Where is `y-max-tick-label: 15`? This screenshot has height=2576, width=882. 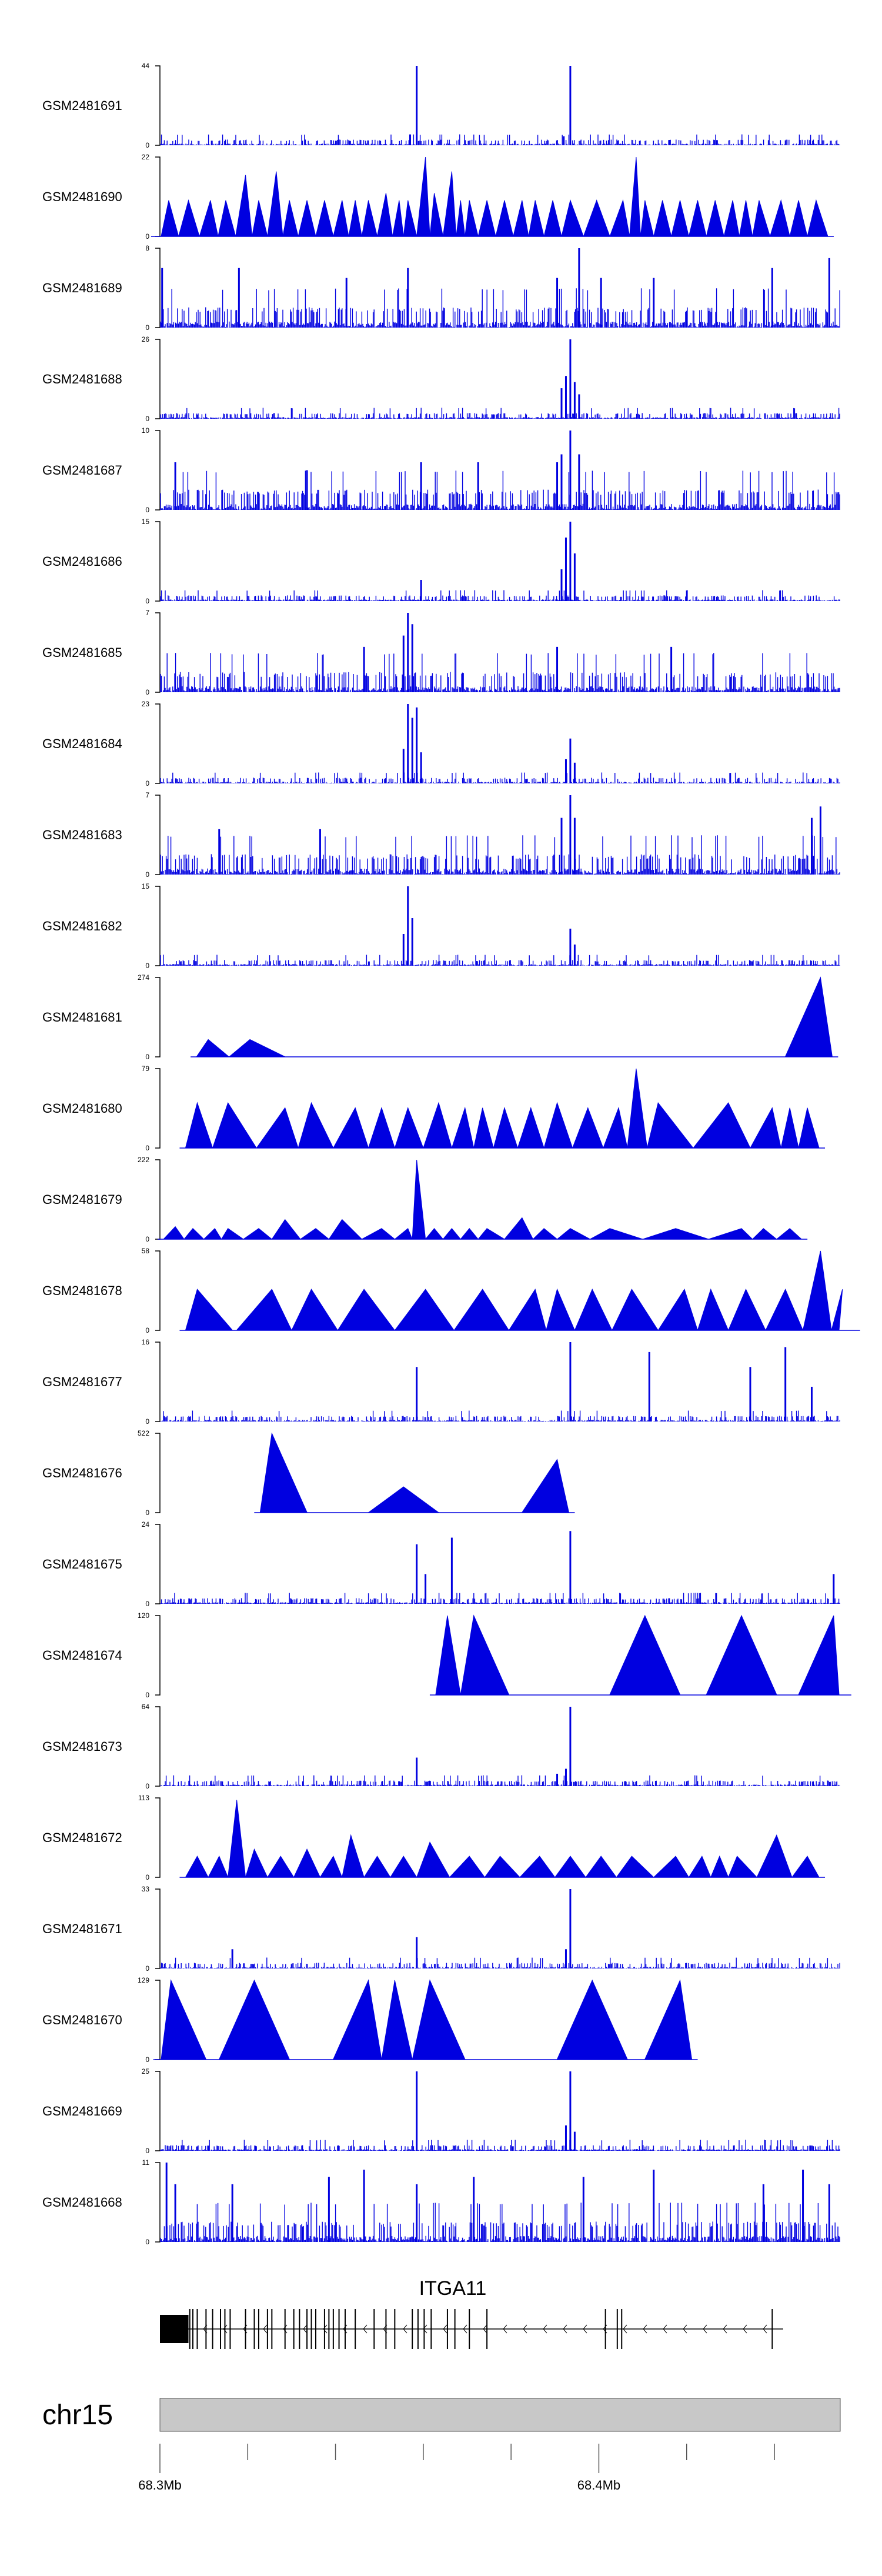
y-max-tick-label: 15 is located at coordinates (146, 886).